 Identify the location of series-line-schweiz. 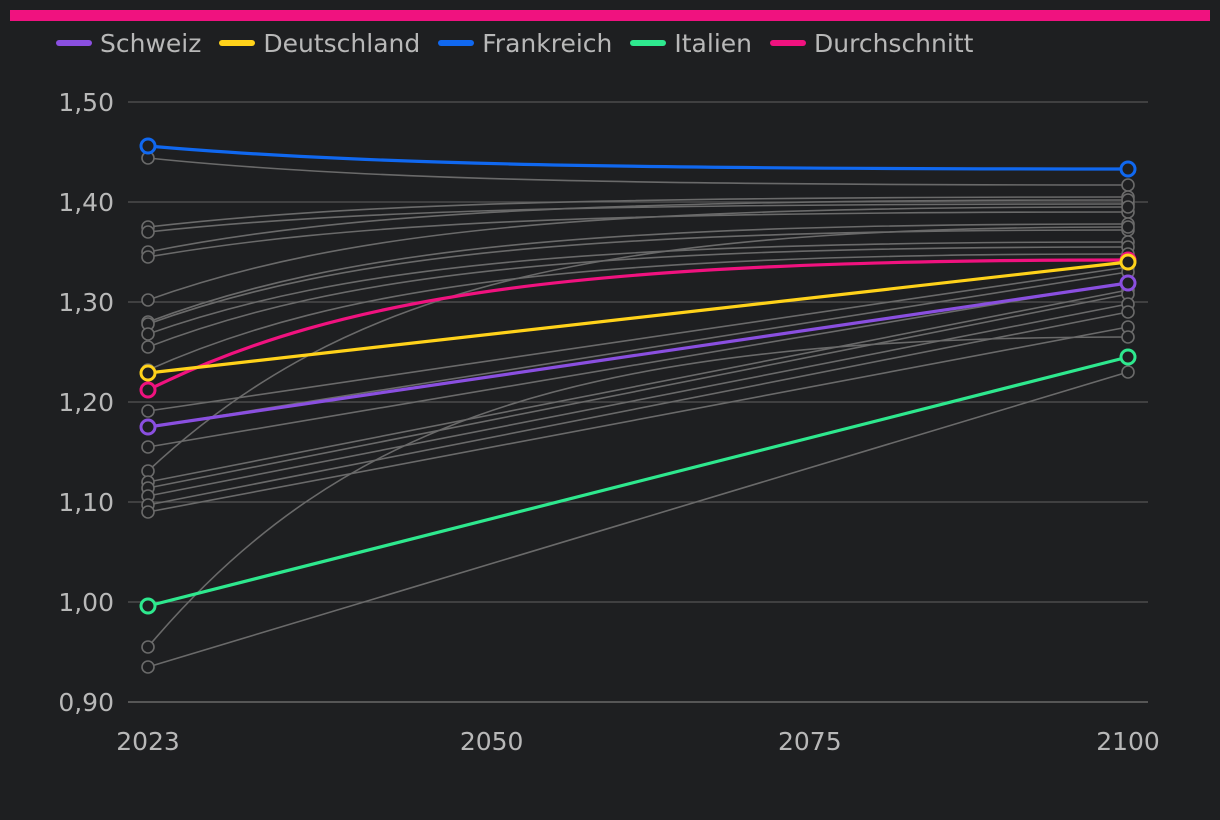
(638, 355).